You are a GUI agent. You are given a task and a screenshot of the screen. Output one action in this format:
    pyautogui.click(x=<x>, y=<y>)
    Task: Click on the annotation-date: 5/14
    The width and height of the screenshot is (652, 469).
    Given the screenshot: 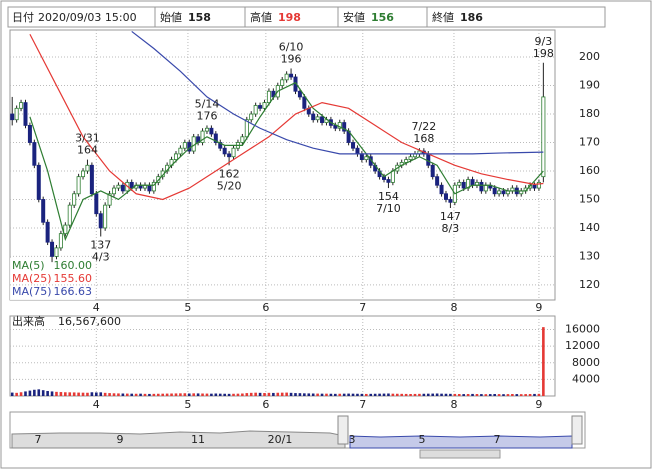 What is the action you would take?
    pyautogui.click(x=207, y=103)
    